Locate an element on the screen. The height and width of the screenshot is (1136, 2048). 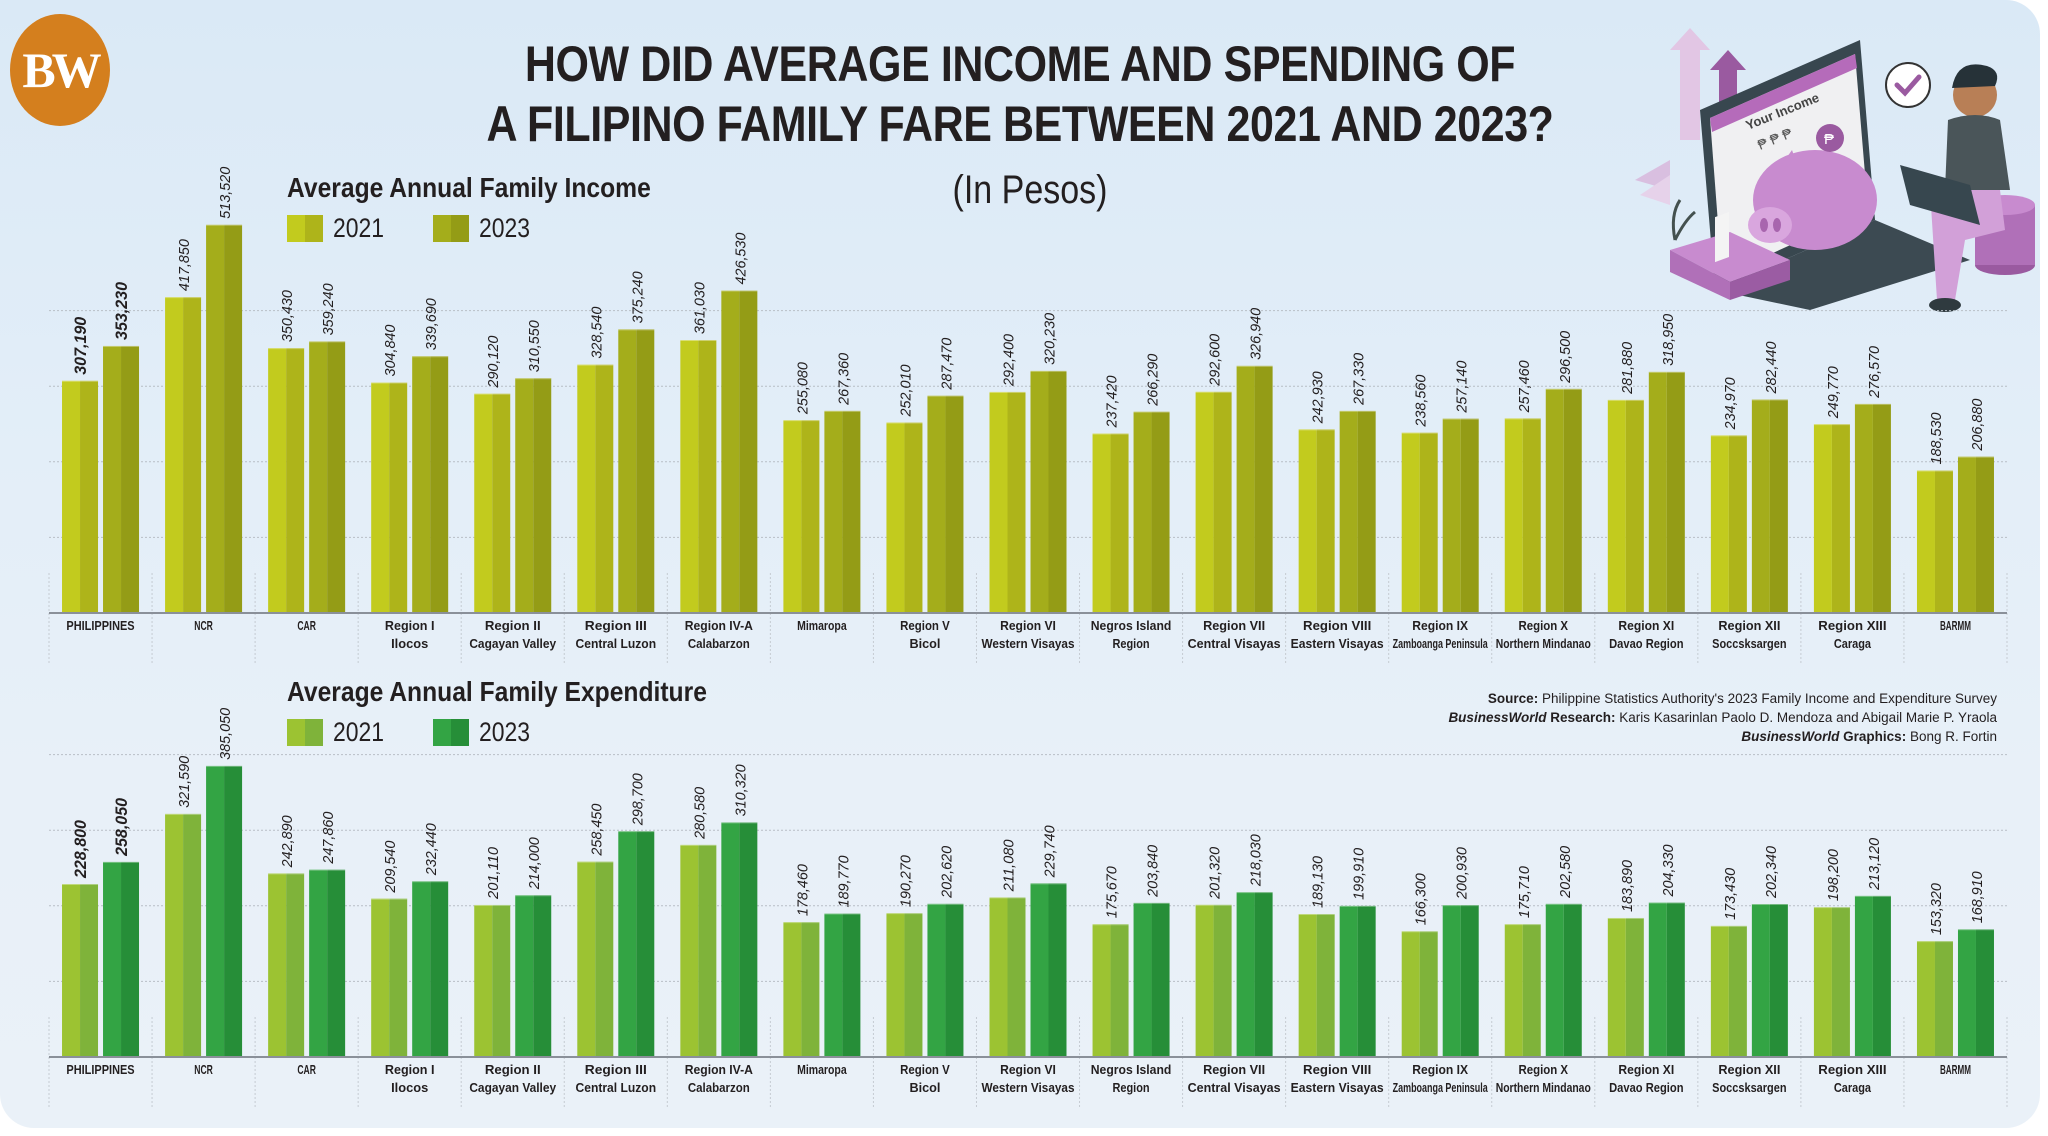
expenditure-category-label: Region IV-A is located at coordinates (719, 1069).